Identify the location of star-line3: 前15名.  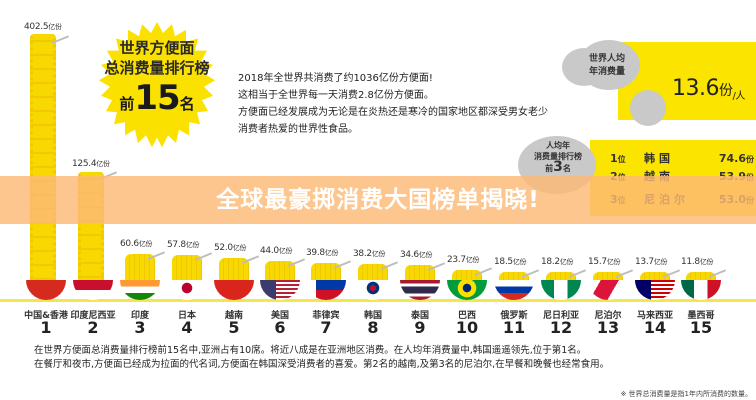
(157, 98).